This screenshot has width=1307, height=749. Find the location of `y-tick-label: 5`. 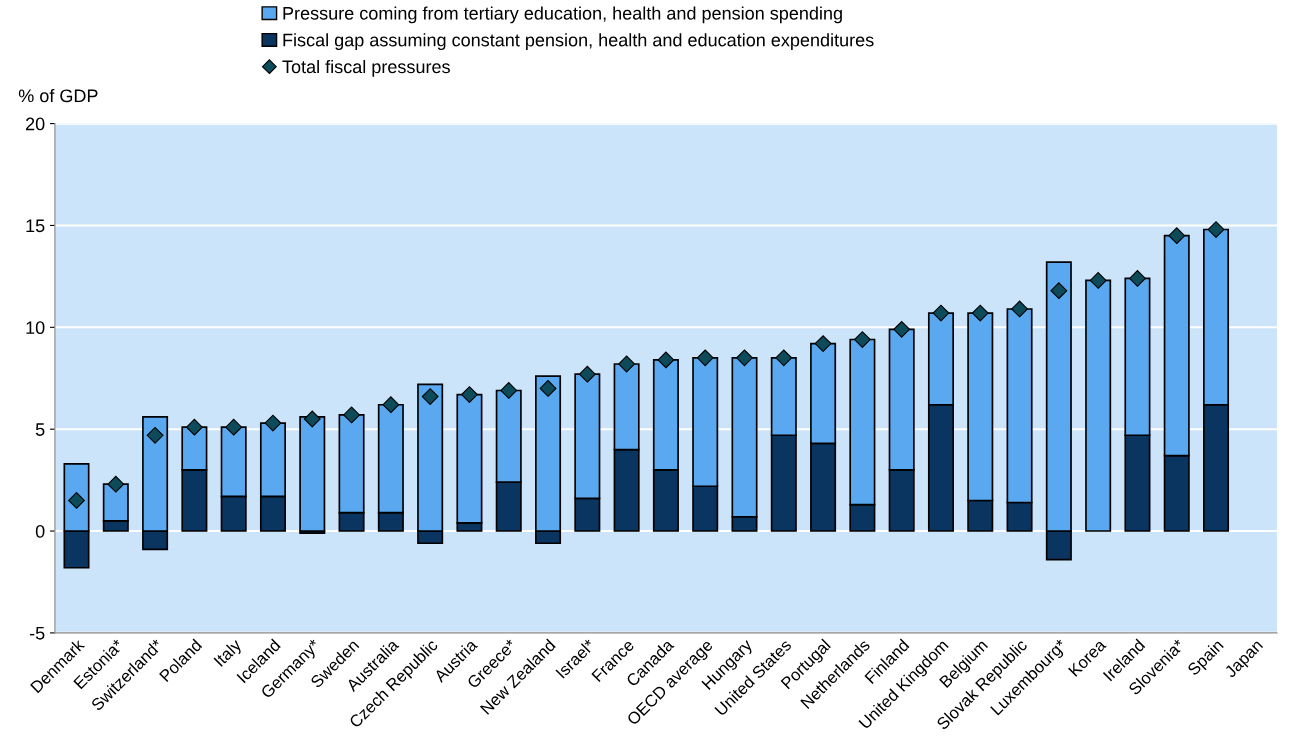

y-tick-label: 5 is located at coordinates (40, 429).